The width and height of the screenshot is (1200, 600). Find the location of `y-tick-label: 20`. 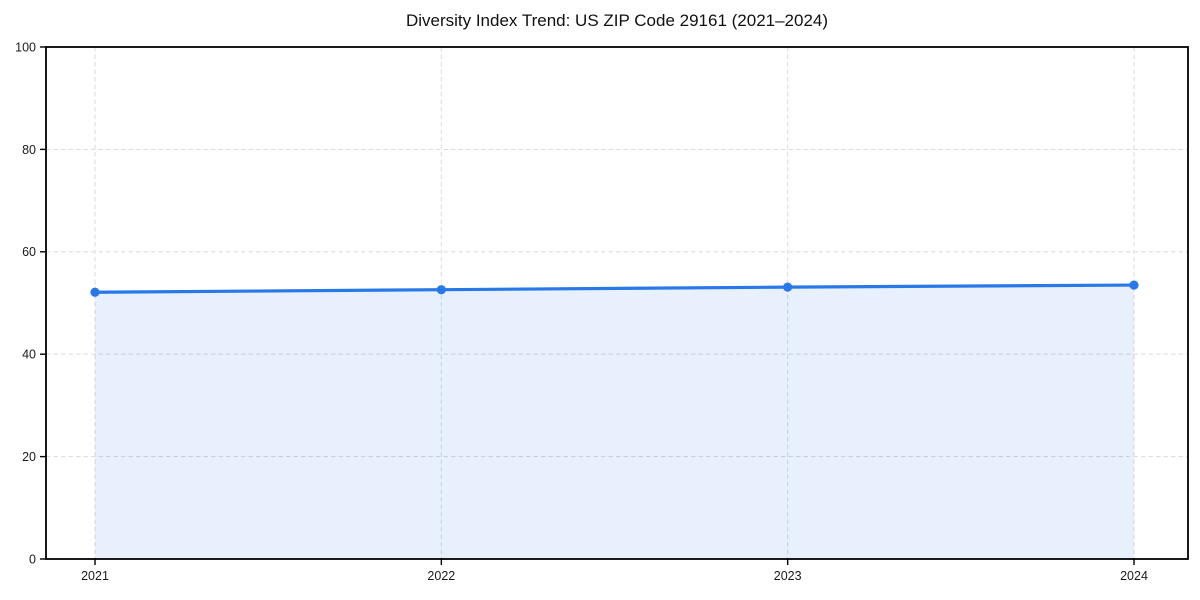

y-tick-label: 20 is located at coordinates (29, 457).